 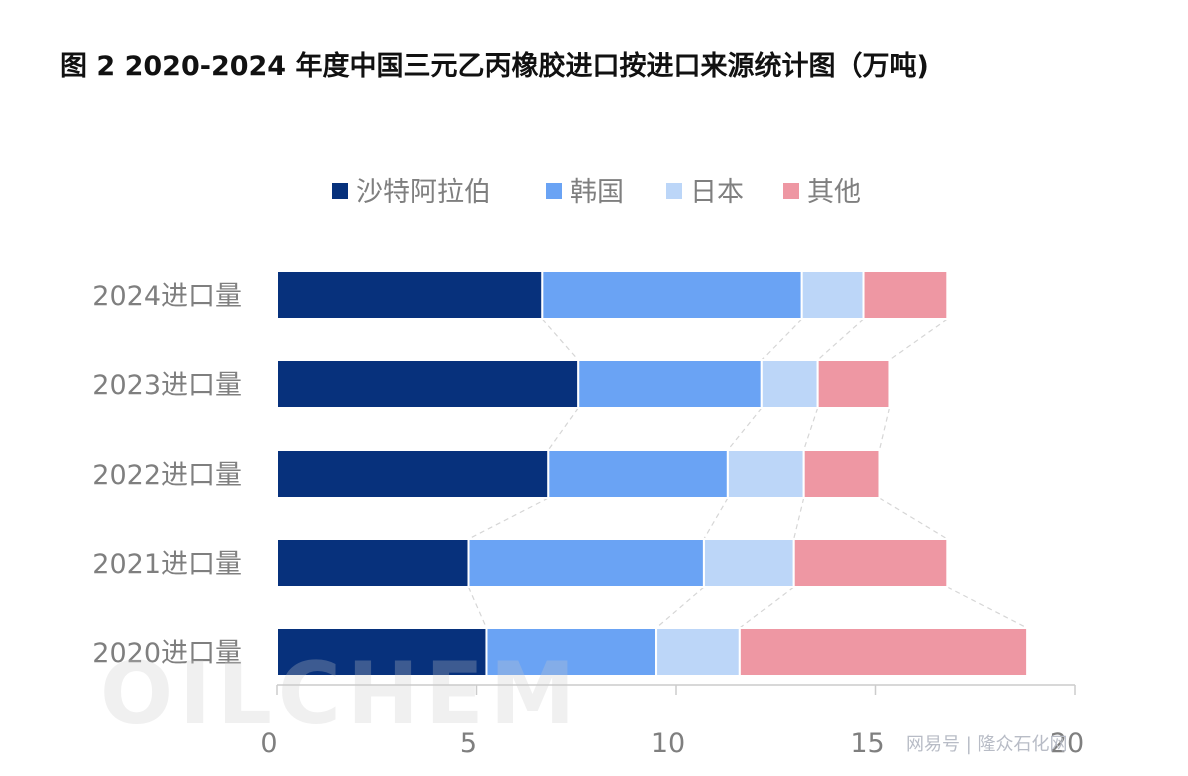 I want to click on x-tick-label: 10, so click(x=668, y=743).